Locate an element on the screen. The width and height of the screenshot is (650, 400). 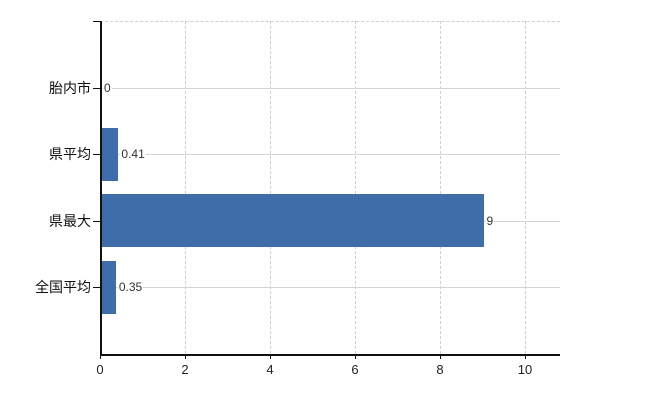
bar-value-label: 0.41 is located at coordinates (133, 154).